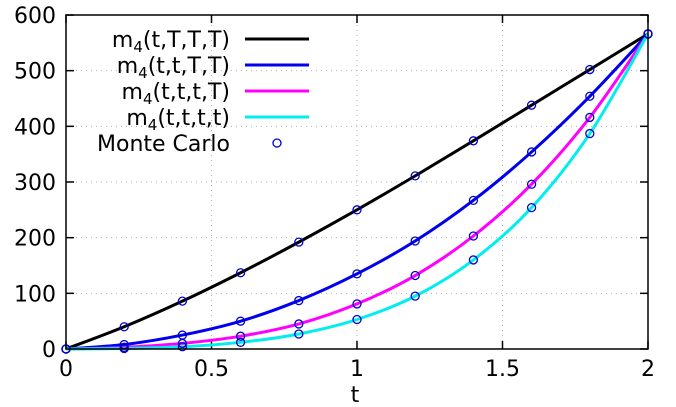 This screenshot has width=676, height=407. What do you see at coordinates (35, 127) in the screenshot?
I see `y-tick-label: 400` at bounding box center [35, 127].